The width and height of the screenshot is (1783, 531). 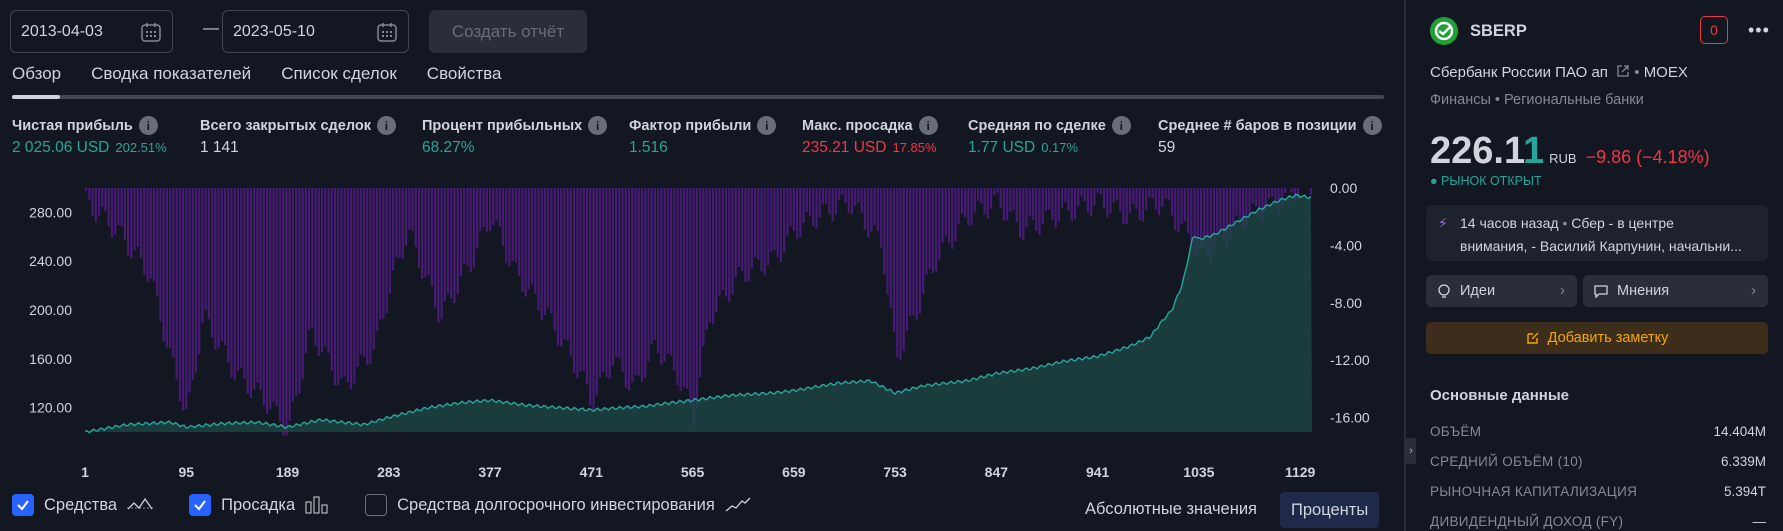 What do you see at coordinates (1411, 451) in the screenshot?
I see `collapse-panel-chevron-icon: ›` at bounding box center [1411, 451].